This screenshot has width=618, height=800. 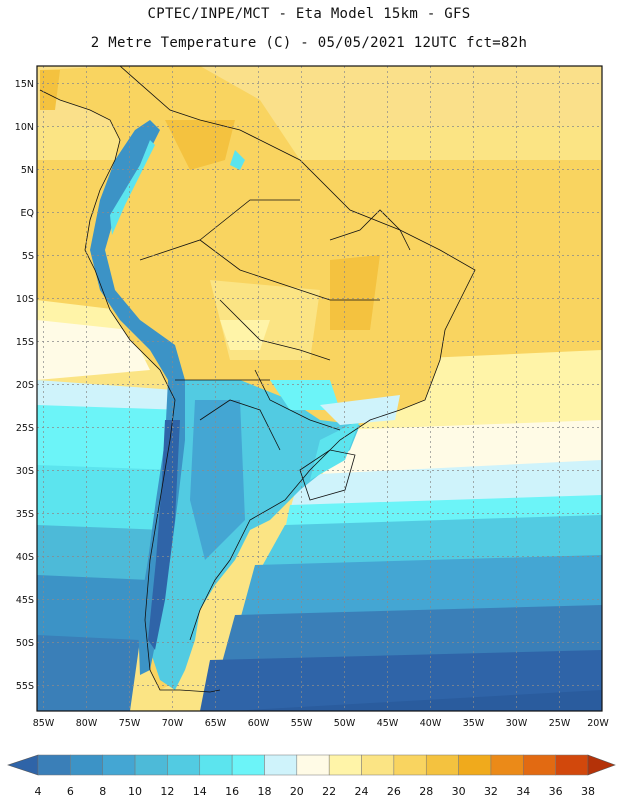 I want to click on lat-label: 50S, so click(x=25, y=643).